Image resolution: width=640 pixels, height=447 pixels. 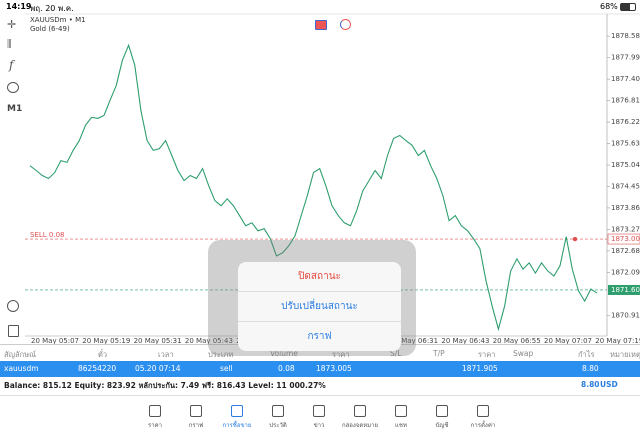 I want to click on divider, so click(x=320, y=395).